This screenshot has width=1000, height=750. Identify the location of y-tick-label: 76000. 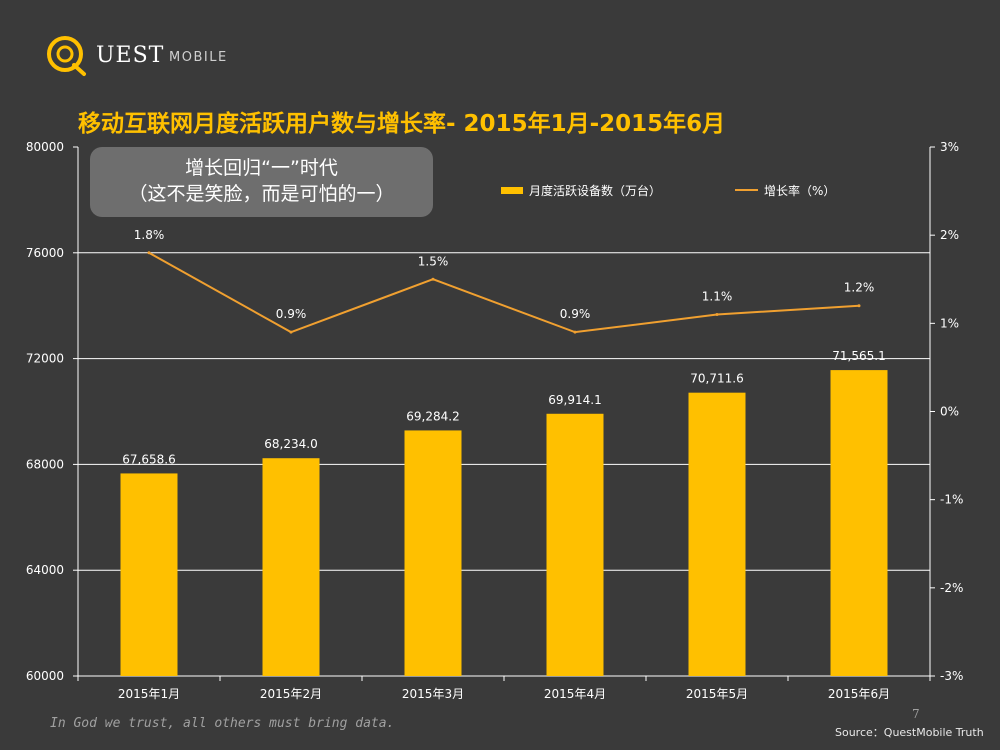
(45, 253).